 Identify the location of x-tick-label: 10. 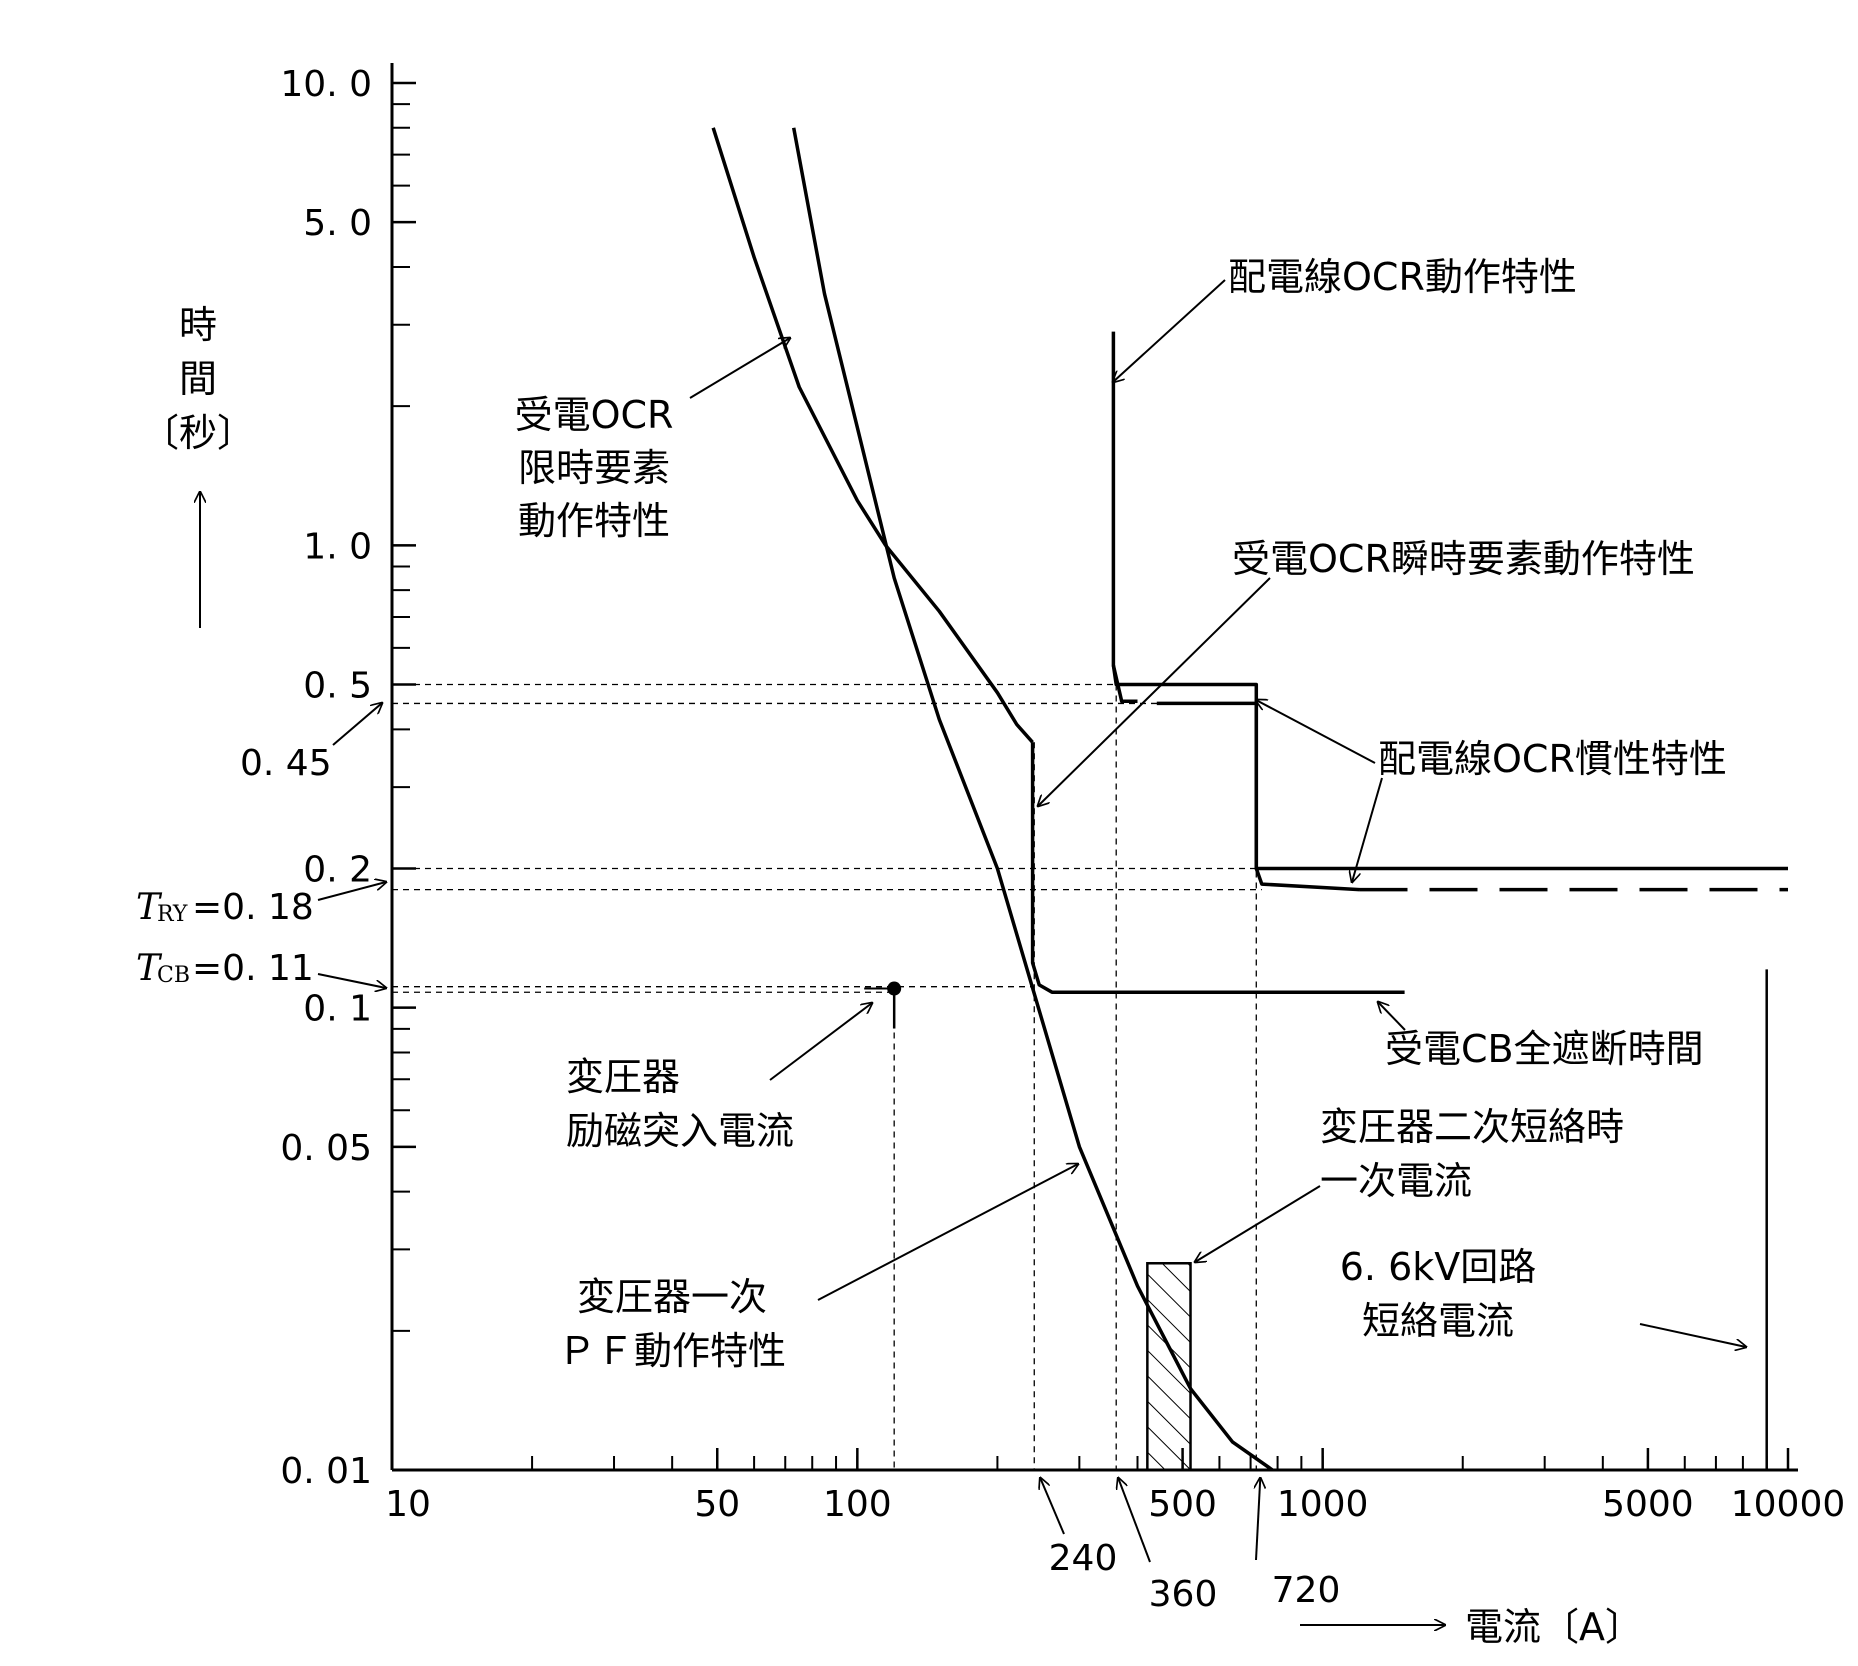
(408, 1504).